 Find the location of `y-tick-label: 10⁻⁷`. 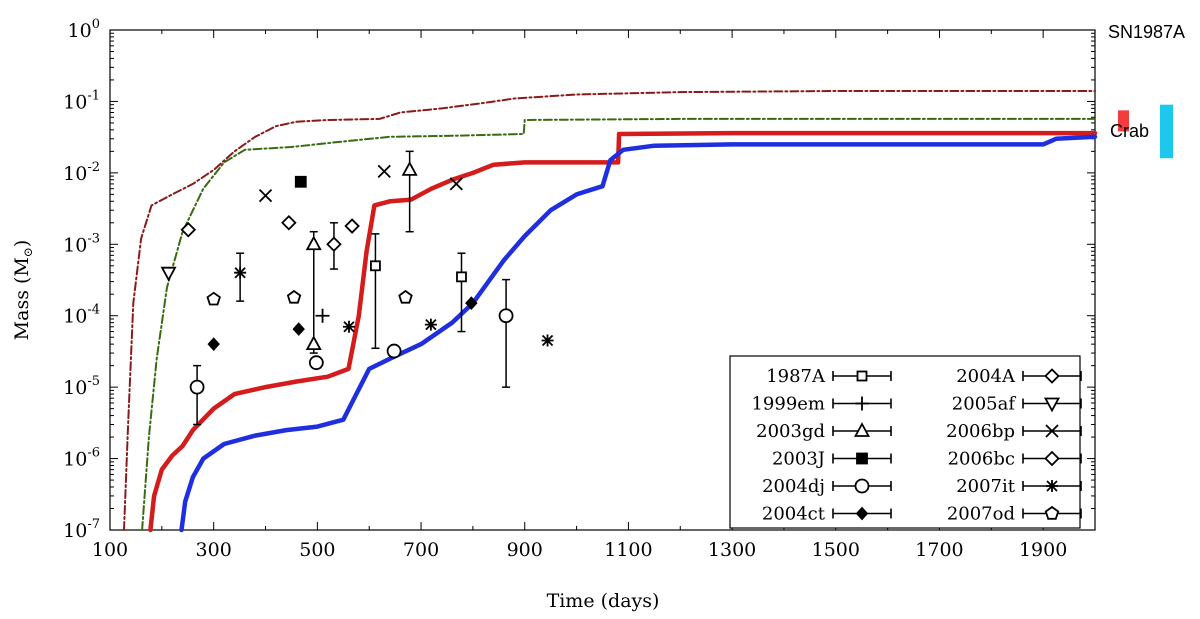

y-tick-label: 10⁻⁷ is located at coordinates (81, 529).